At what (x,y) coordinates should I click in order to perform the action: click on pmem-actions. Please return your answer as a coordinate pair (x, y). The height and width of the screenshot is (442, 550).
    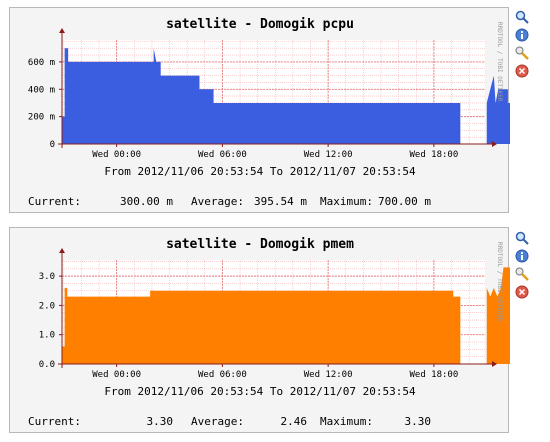
    Looking at the image, I should click on (523, 267).